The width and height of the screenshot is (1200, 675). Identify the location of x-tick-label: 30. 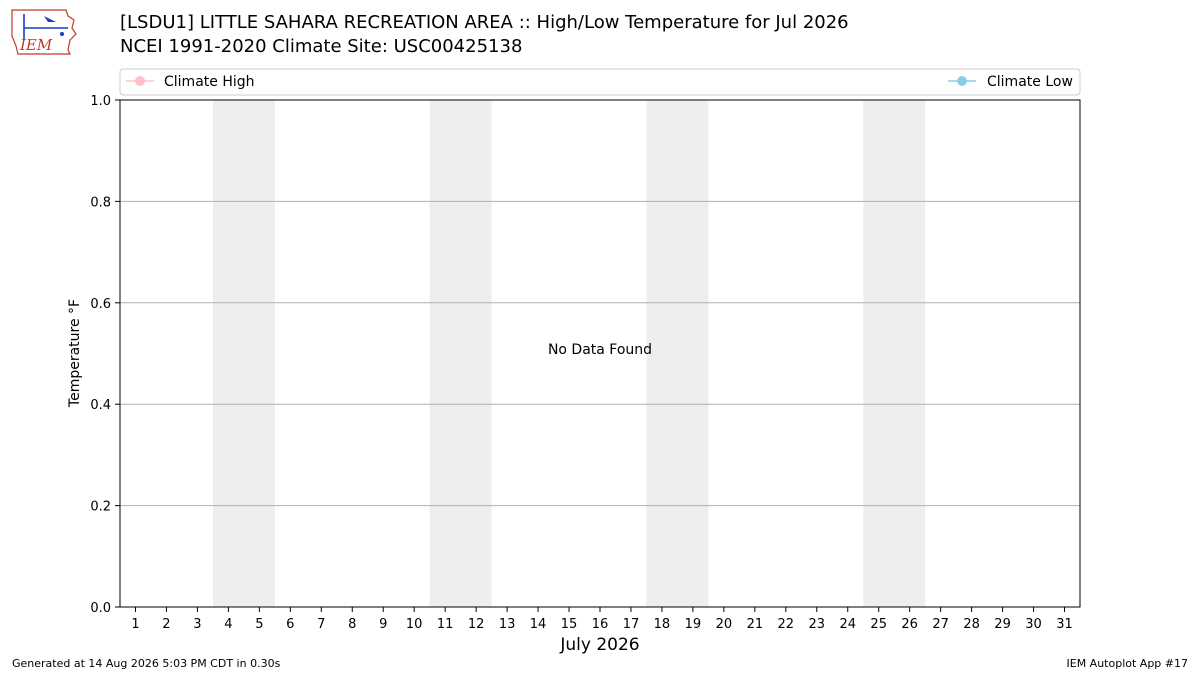
(1033, 624).